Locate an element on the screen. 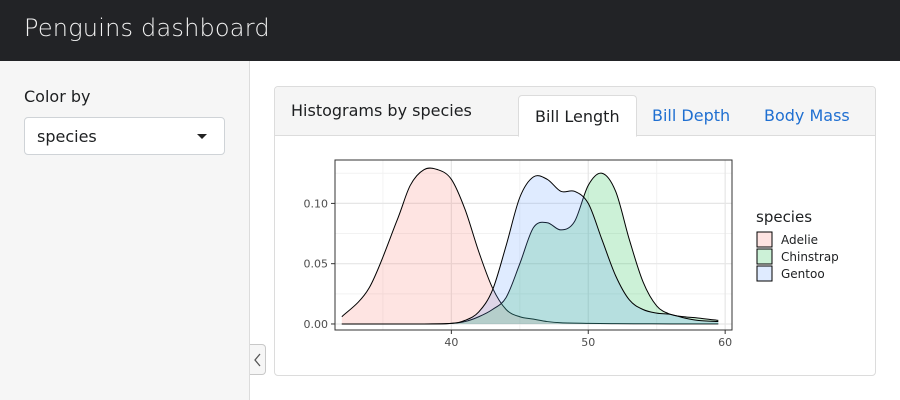 This screenshot has height=400, width=900. tab-bill-depth: Bill Depth is located at coordinates (691, 115).